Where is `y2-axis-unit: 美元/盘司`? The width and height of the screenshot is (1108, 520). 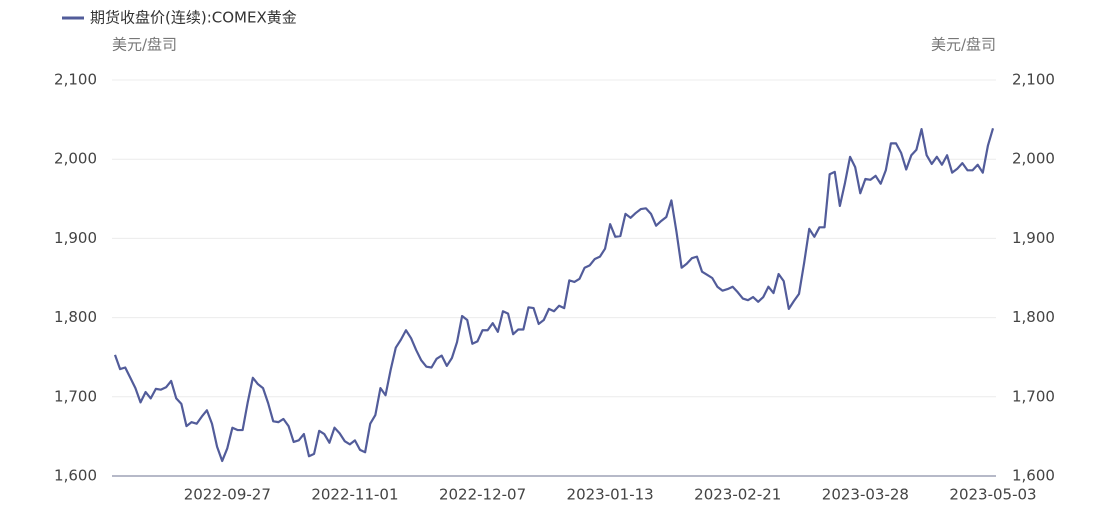
y2-axis-unit: 美元/盘司 is located at coordinates (963, 45).